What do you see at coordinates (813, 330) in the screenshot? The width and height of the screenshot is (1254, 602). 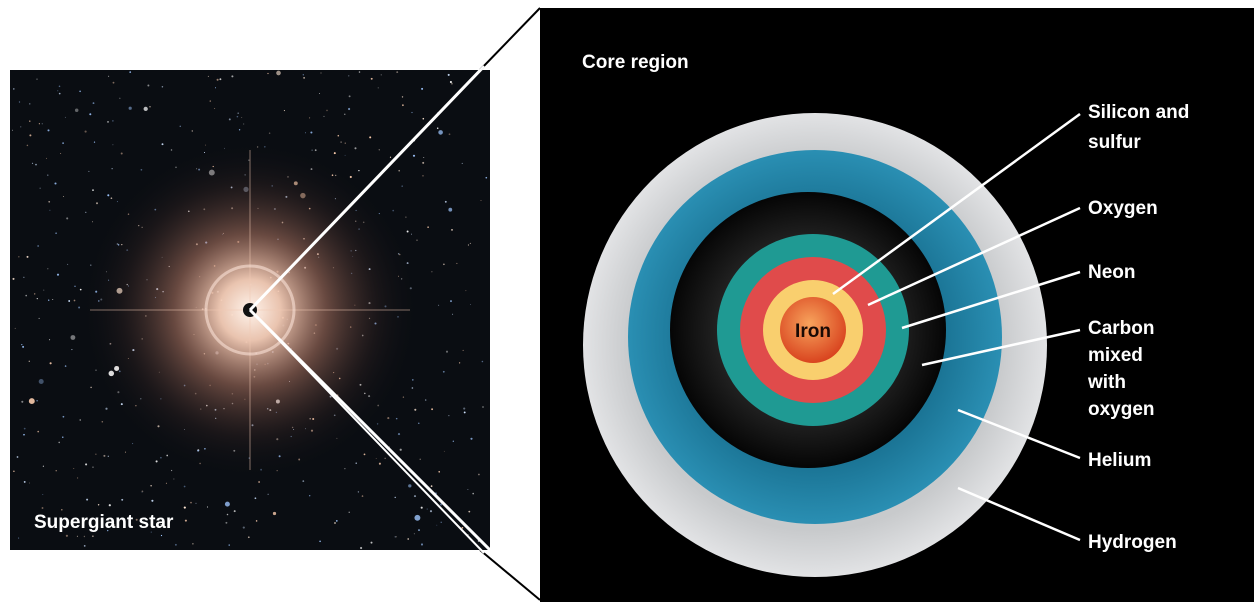 I see `iron-core` at bounding box center [813, 330].